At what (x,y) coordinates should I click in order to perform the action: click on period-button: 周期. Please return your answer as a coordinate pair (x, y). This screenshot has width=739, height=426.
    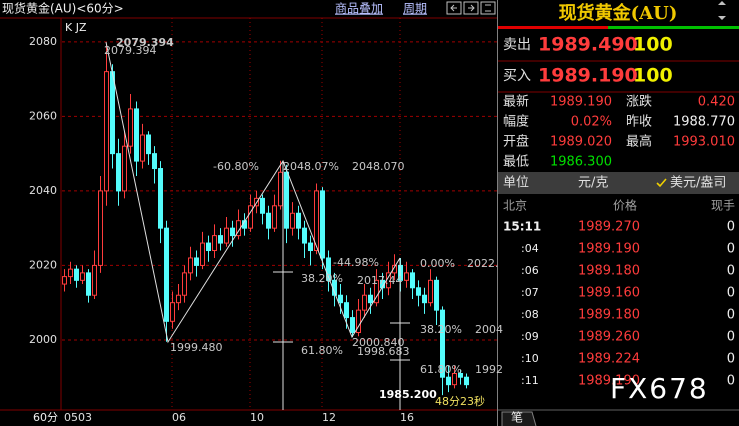
    Looking at the image, I should click on (415, 9).